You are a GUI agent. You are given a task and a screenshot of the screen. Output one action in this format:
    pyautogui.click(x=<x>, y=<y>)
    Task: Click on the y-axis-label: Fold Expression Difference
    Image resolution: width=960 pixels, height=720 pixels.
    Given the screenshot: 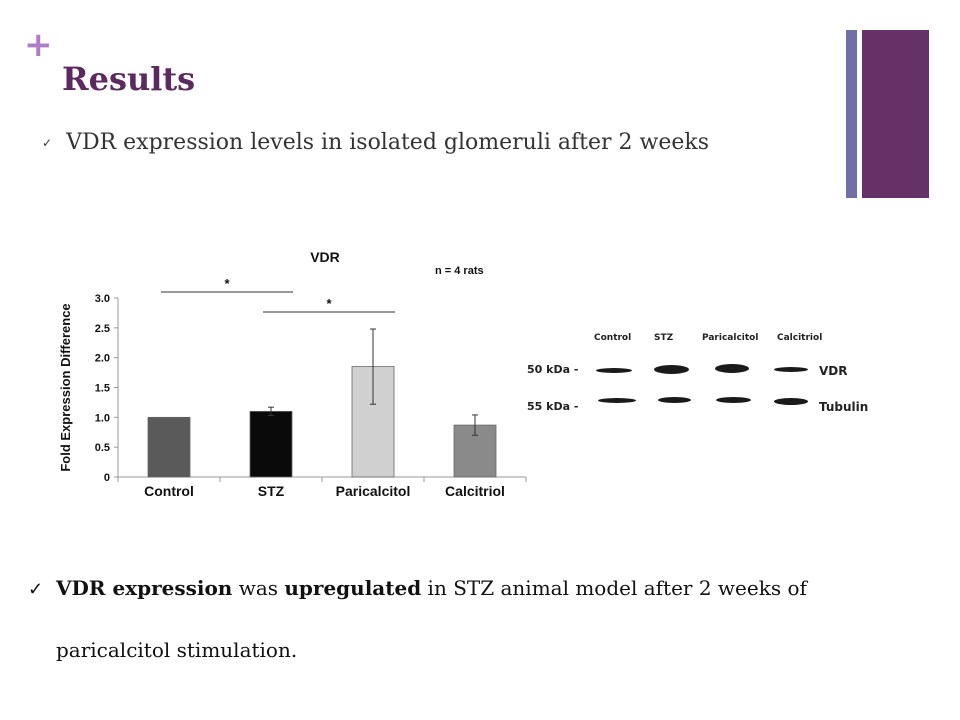 What is the action you would take?
    pyautogui.click(x=65, y=387)
    